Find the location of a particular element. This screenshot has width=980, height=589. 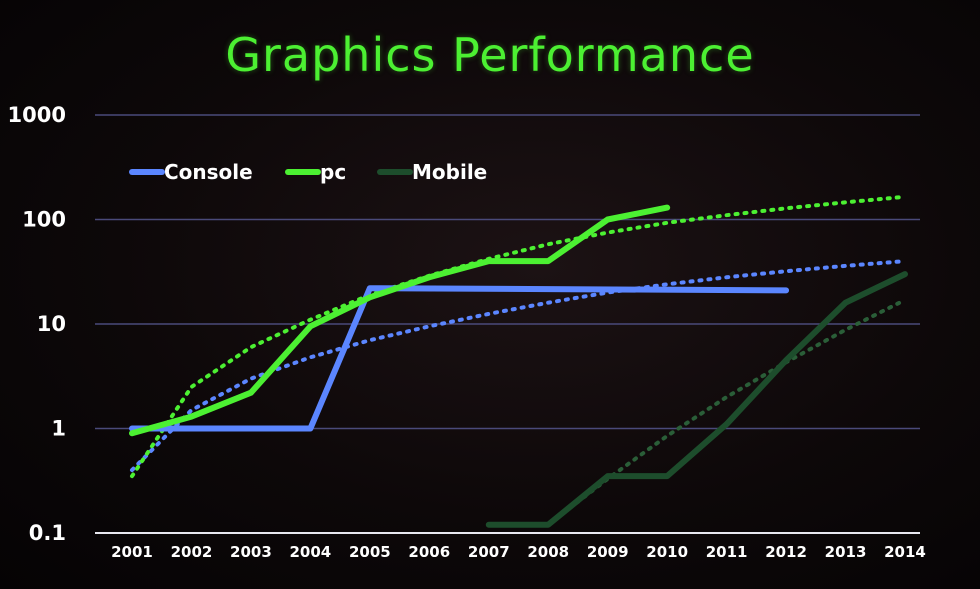

x-tick-label: 2003 is located at coordinates (251, 552).